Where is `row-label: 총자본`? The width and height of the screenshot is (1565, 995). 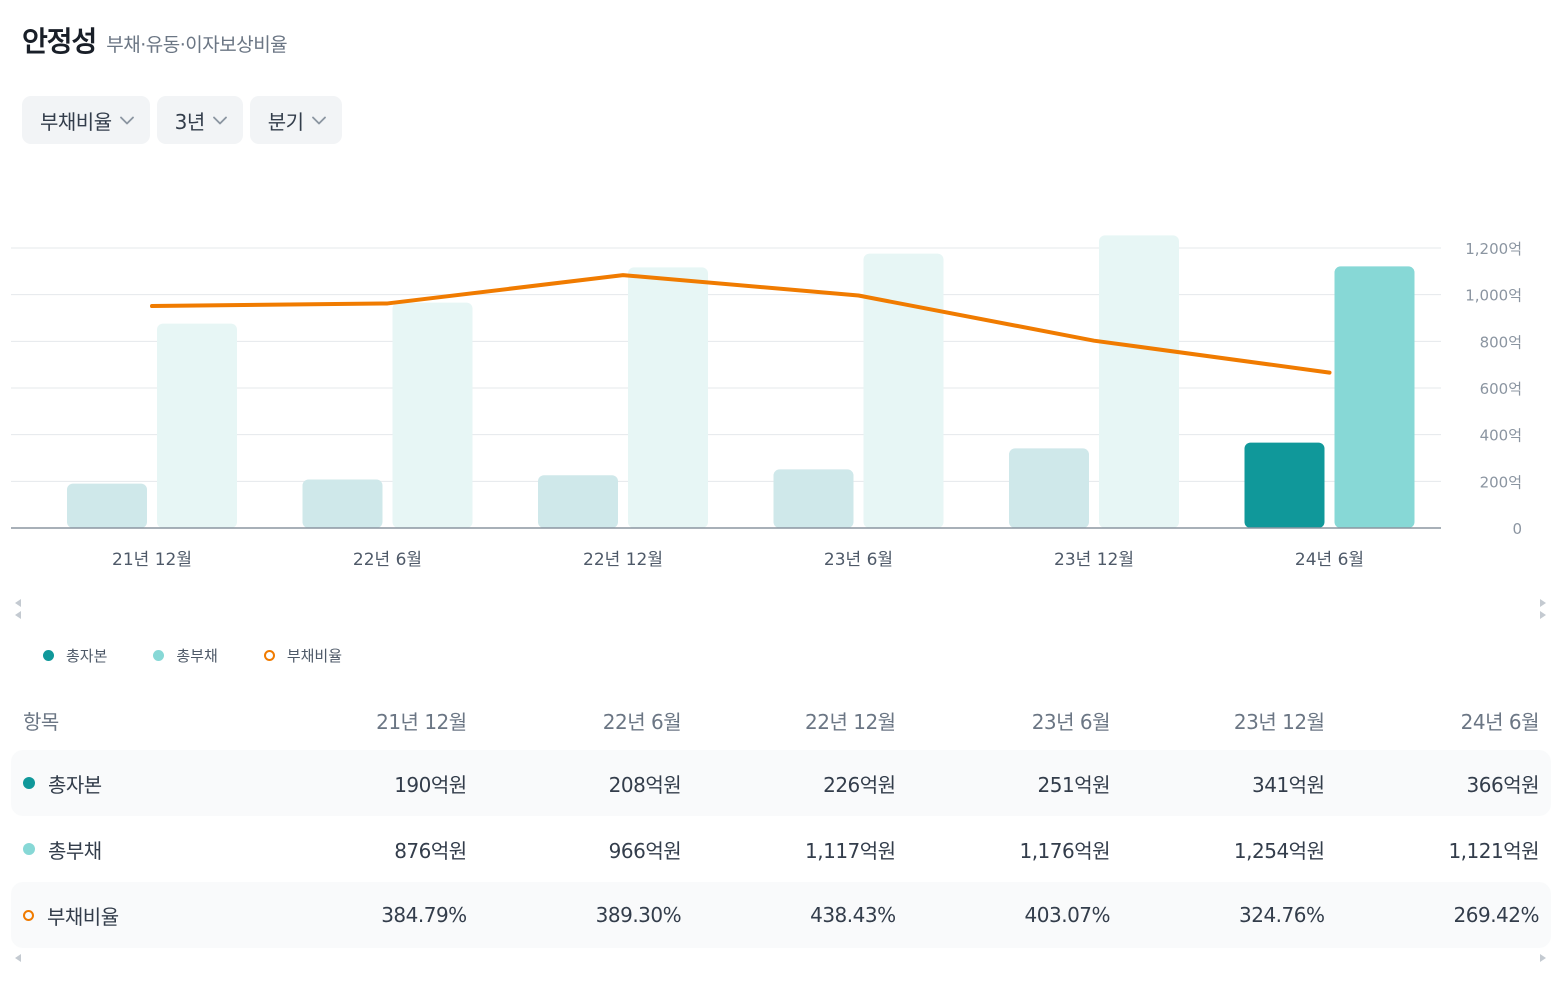
row-label: 총자본 is located at coordinates (75, 784).